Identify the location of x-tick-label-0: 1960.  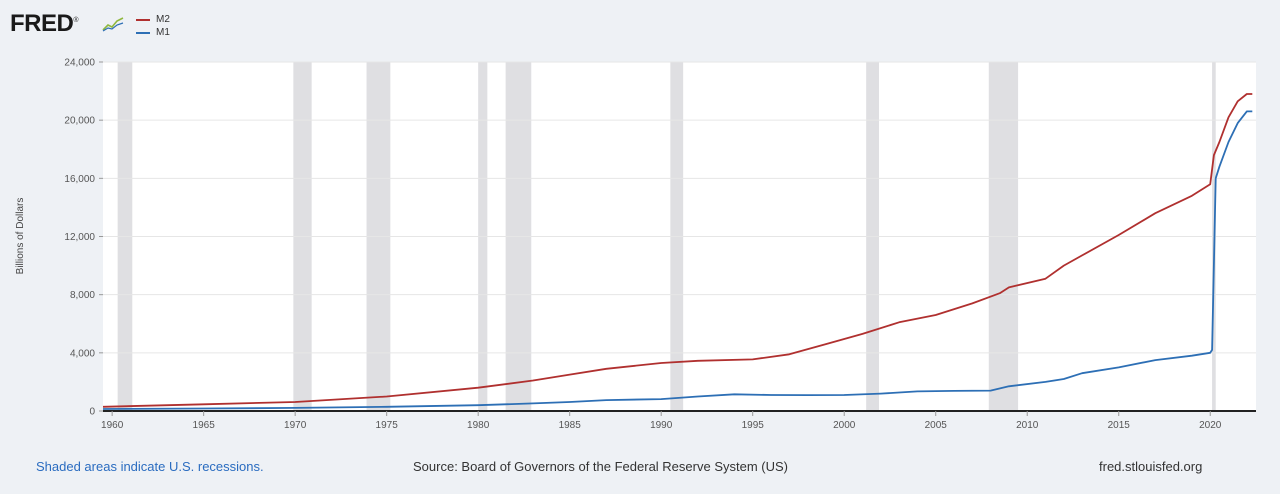
(112, 425).